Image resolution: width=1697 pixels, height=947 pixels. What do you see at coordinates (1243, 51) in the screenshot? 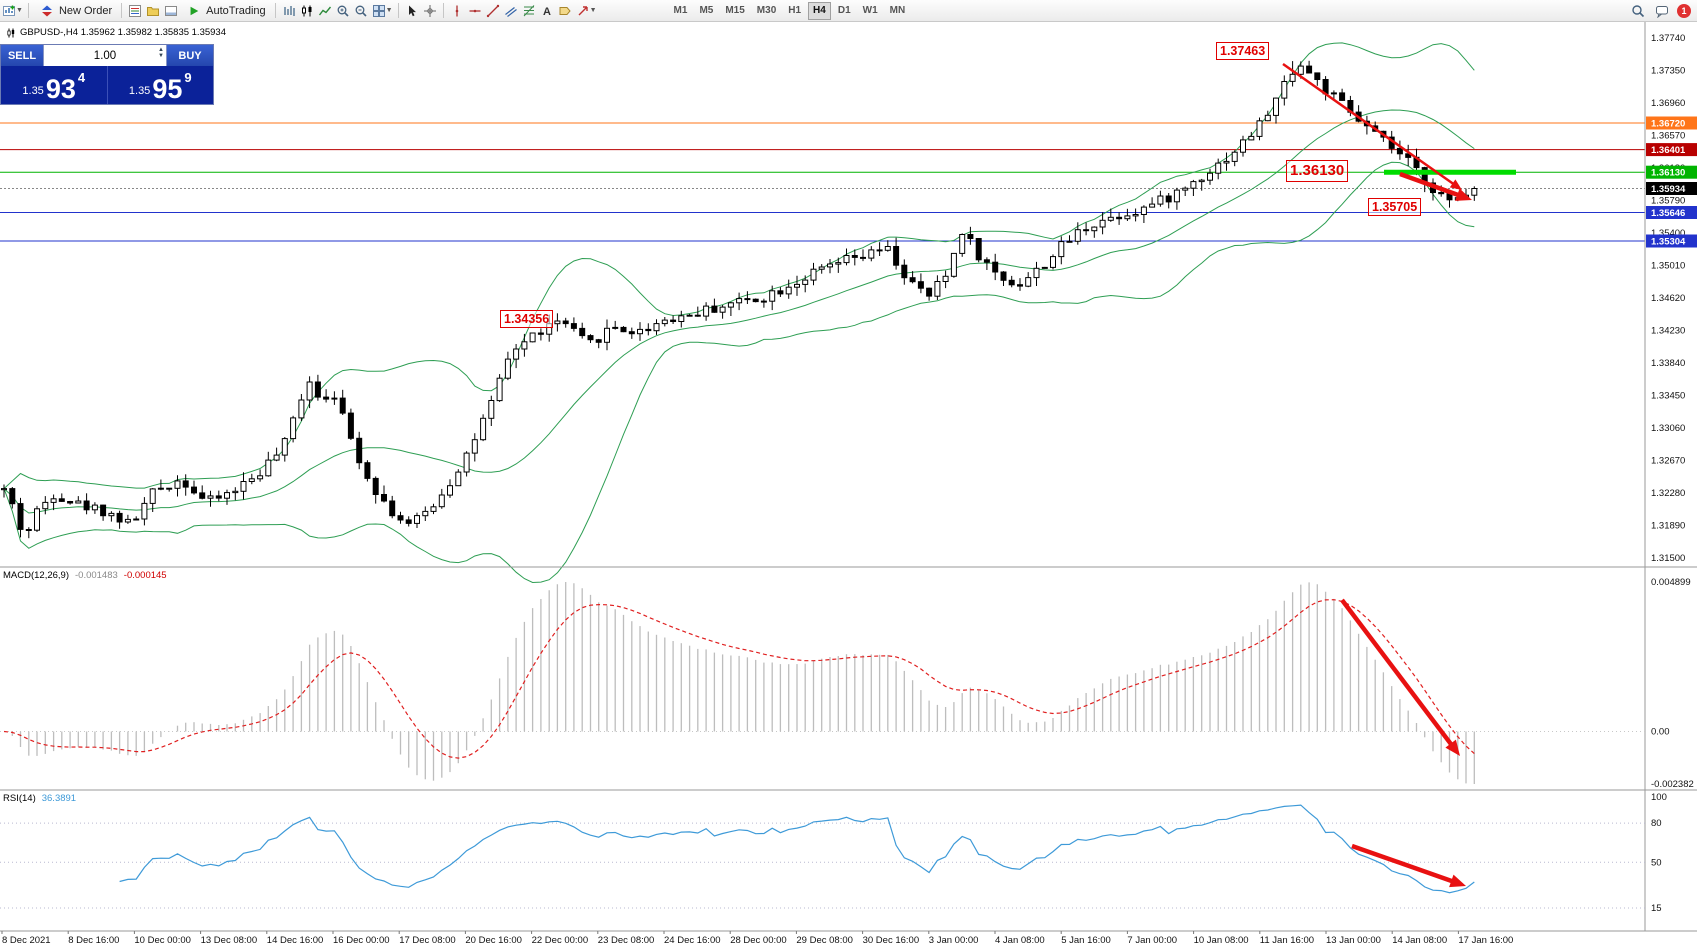
I see `chart-price-annotation: 1.37463` at bounding box center [1243, 51].